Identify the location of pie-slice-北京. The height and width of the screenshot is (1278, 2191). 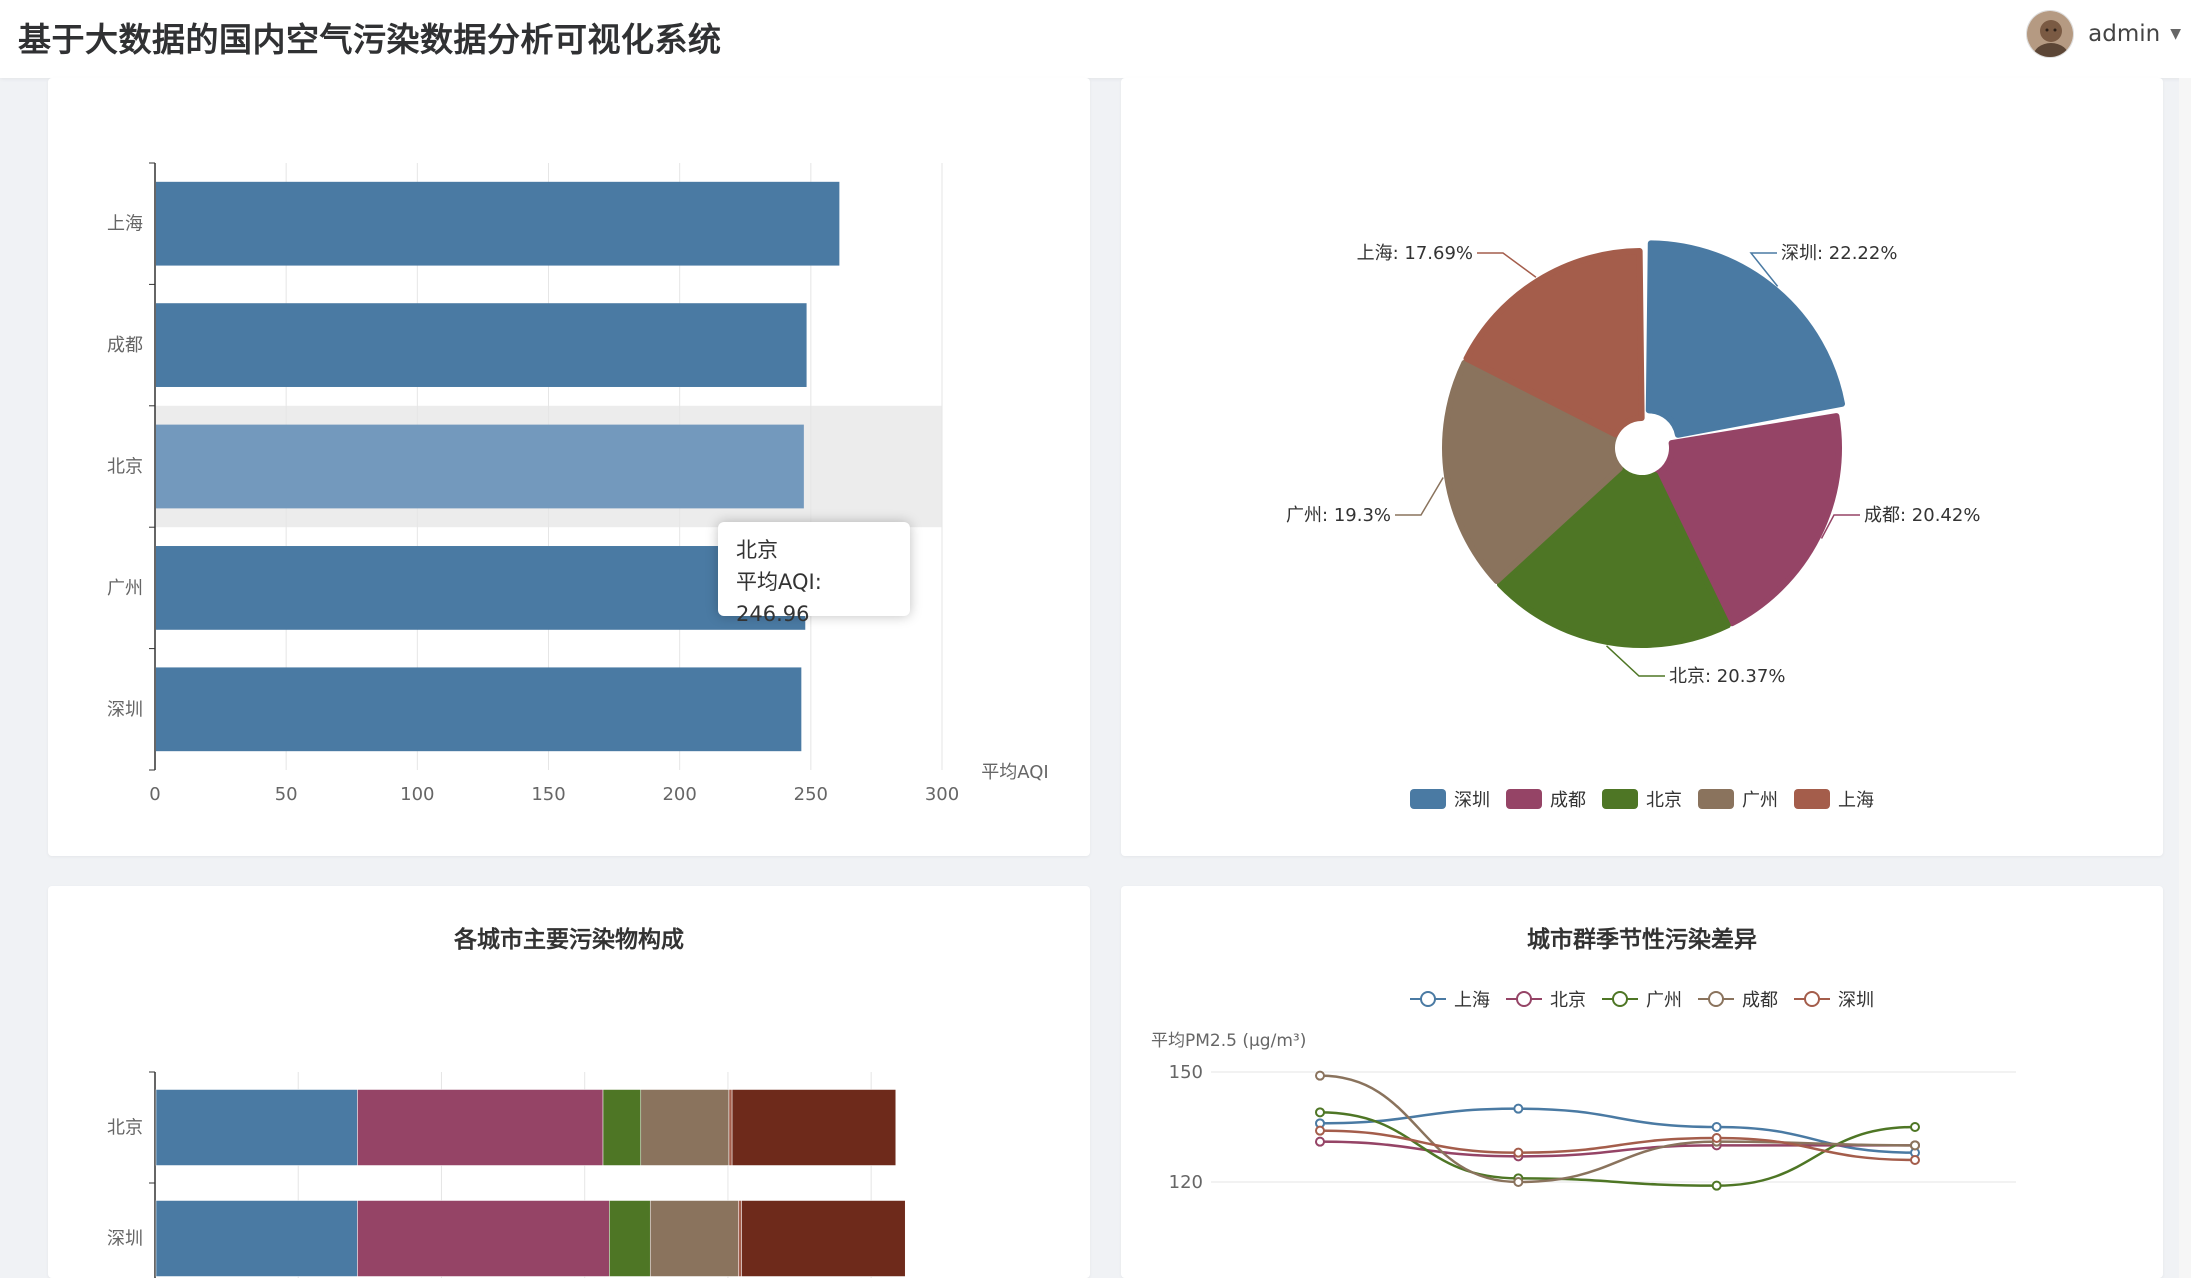
(1613, 556).